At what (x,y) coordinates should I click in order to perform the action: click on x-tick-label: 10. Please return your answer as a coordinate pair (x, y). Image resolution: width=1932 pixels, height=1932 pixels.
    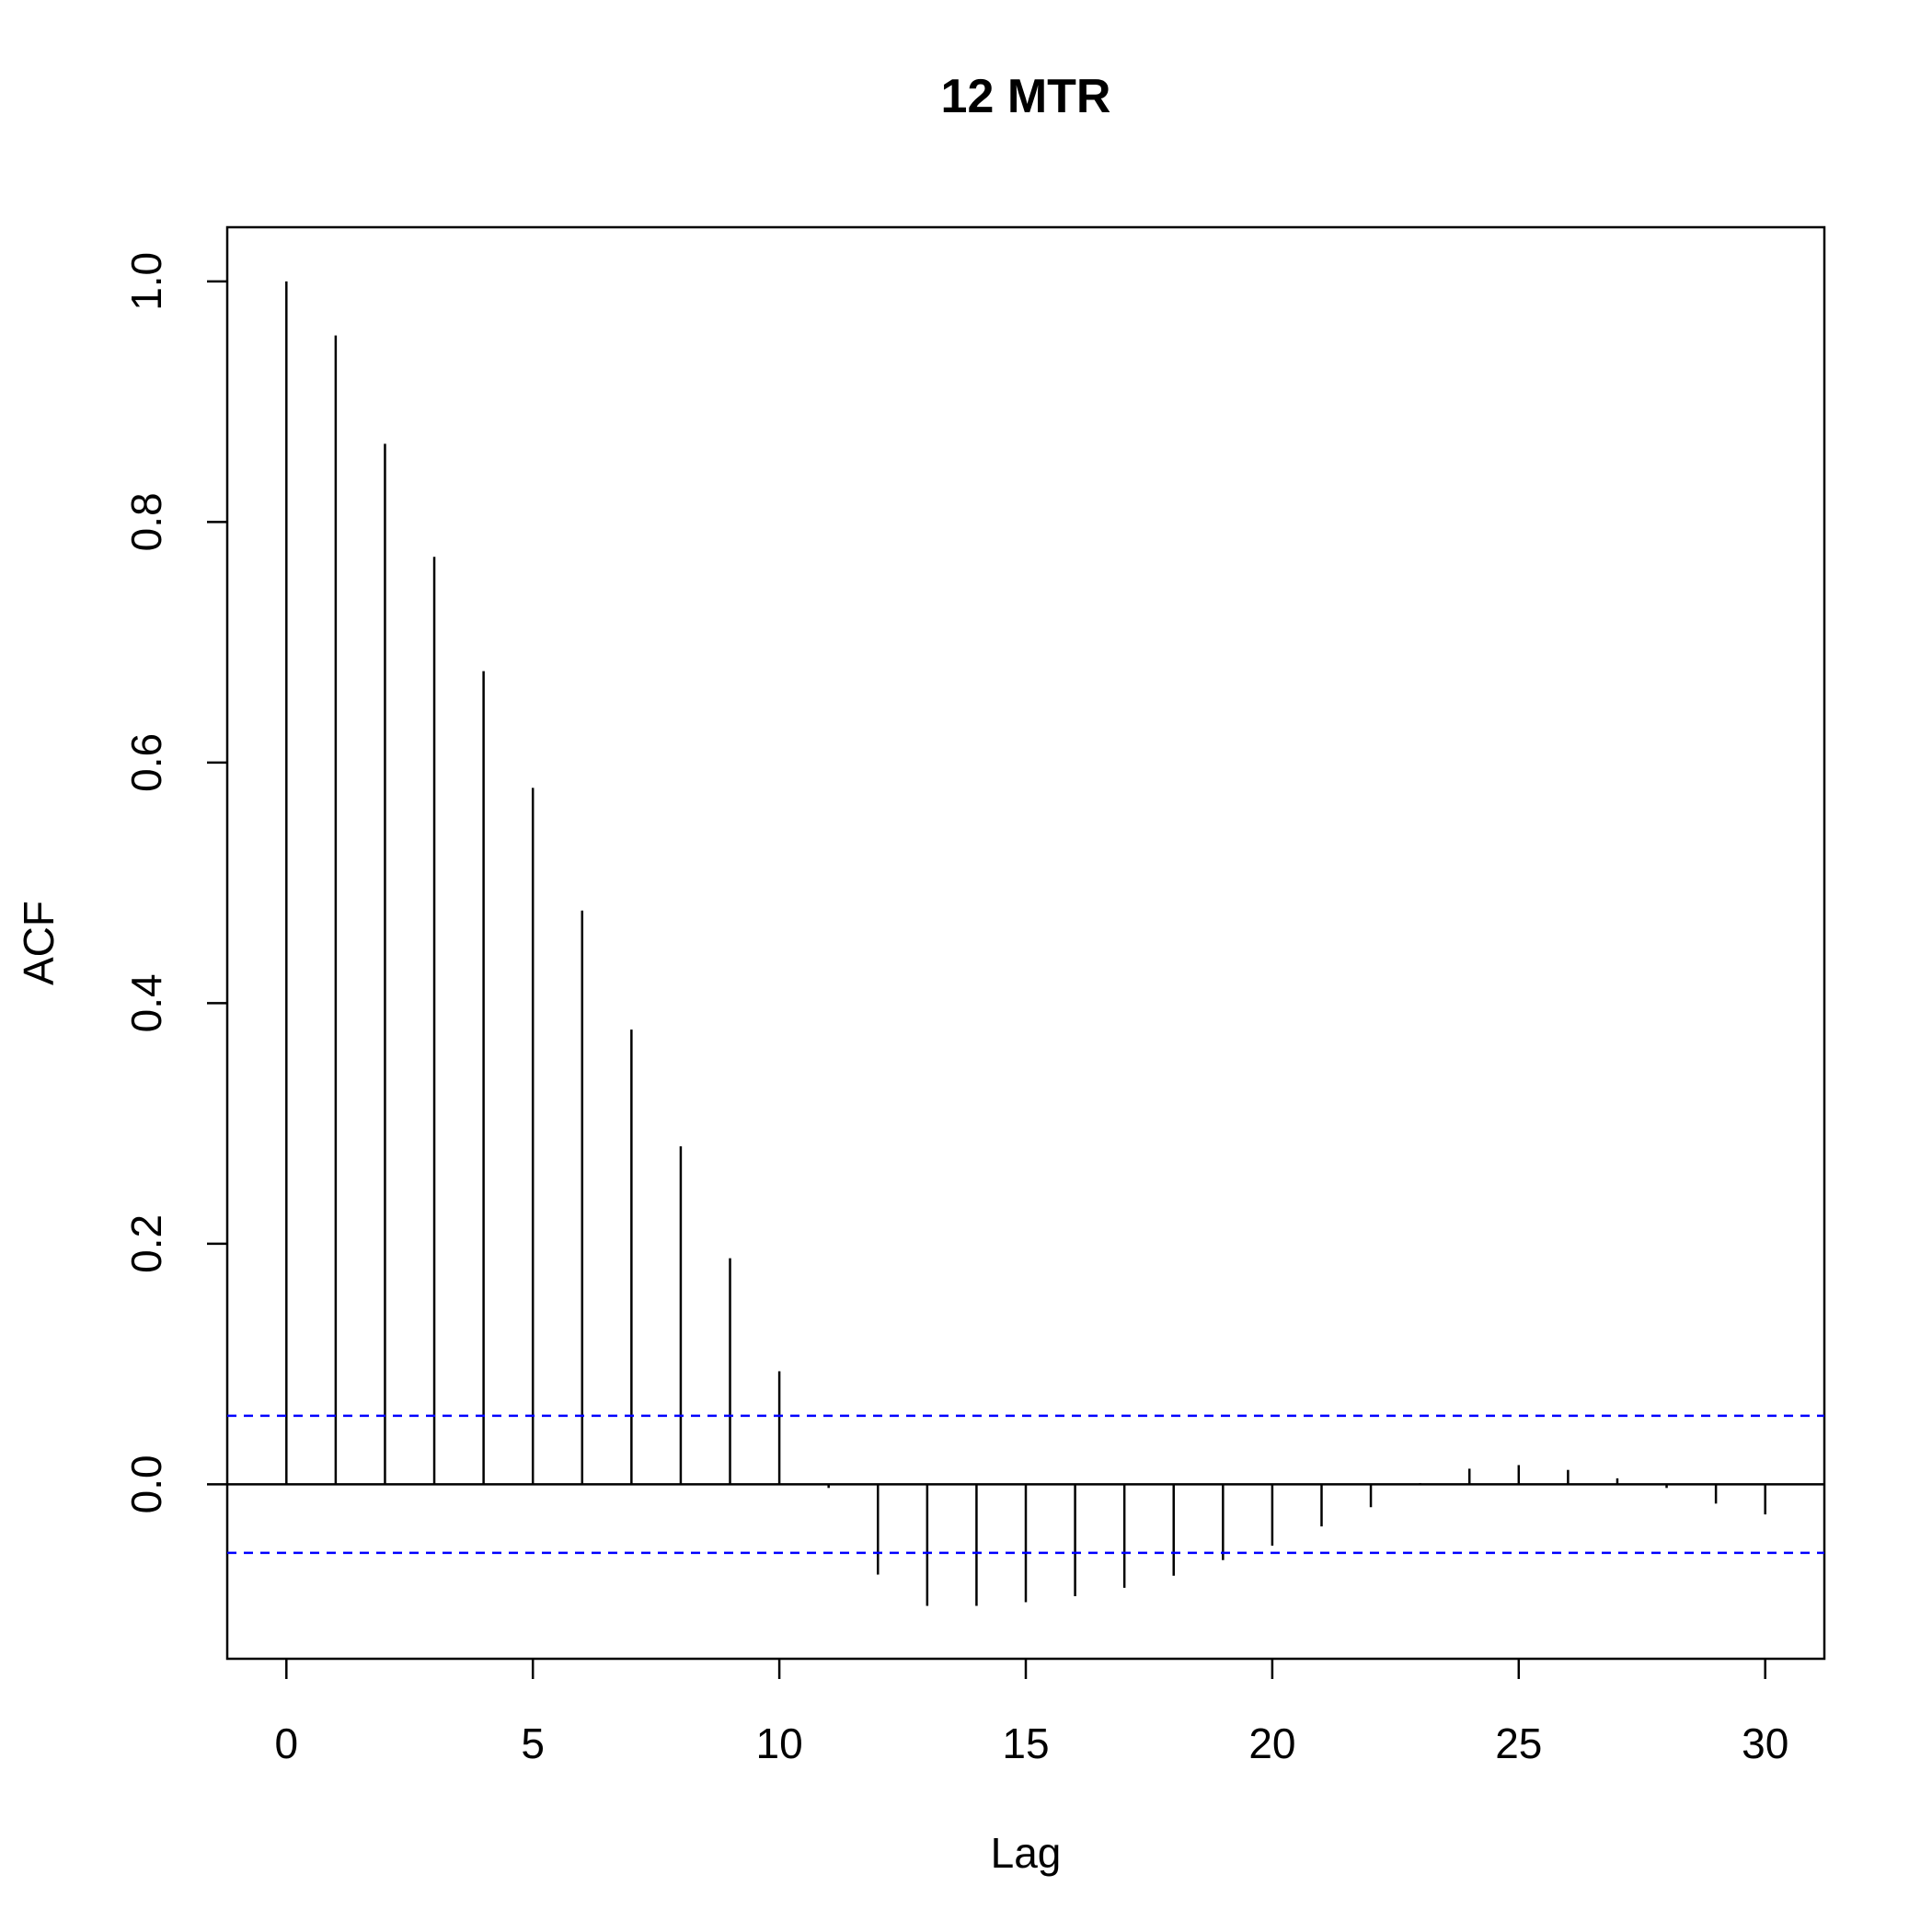
    Looking at the image, I should click on (779, 1743).